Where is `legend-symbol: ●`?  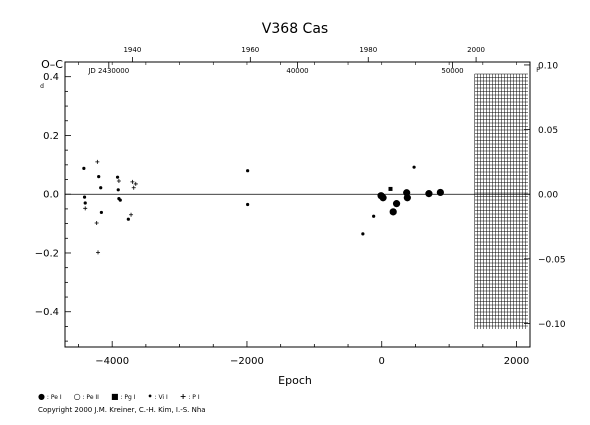
legend-symbol: ● is located at coordinates (41, 396).